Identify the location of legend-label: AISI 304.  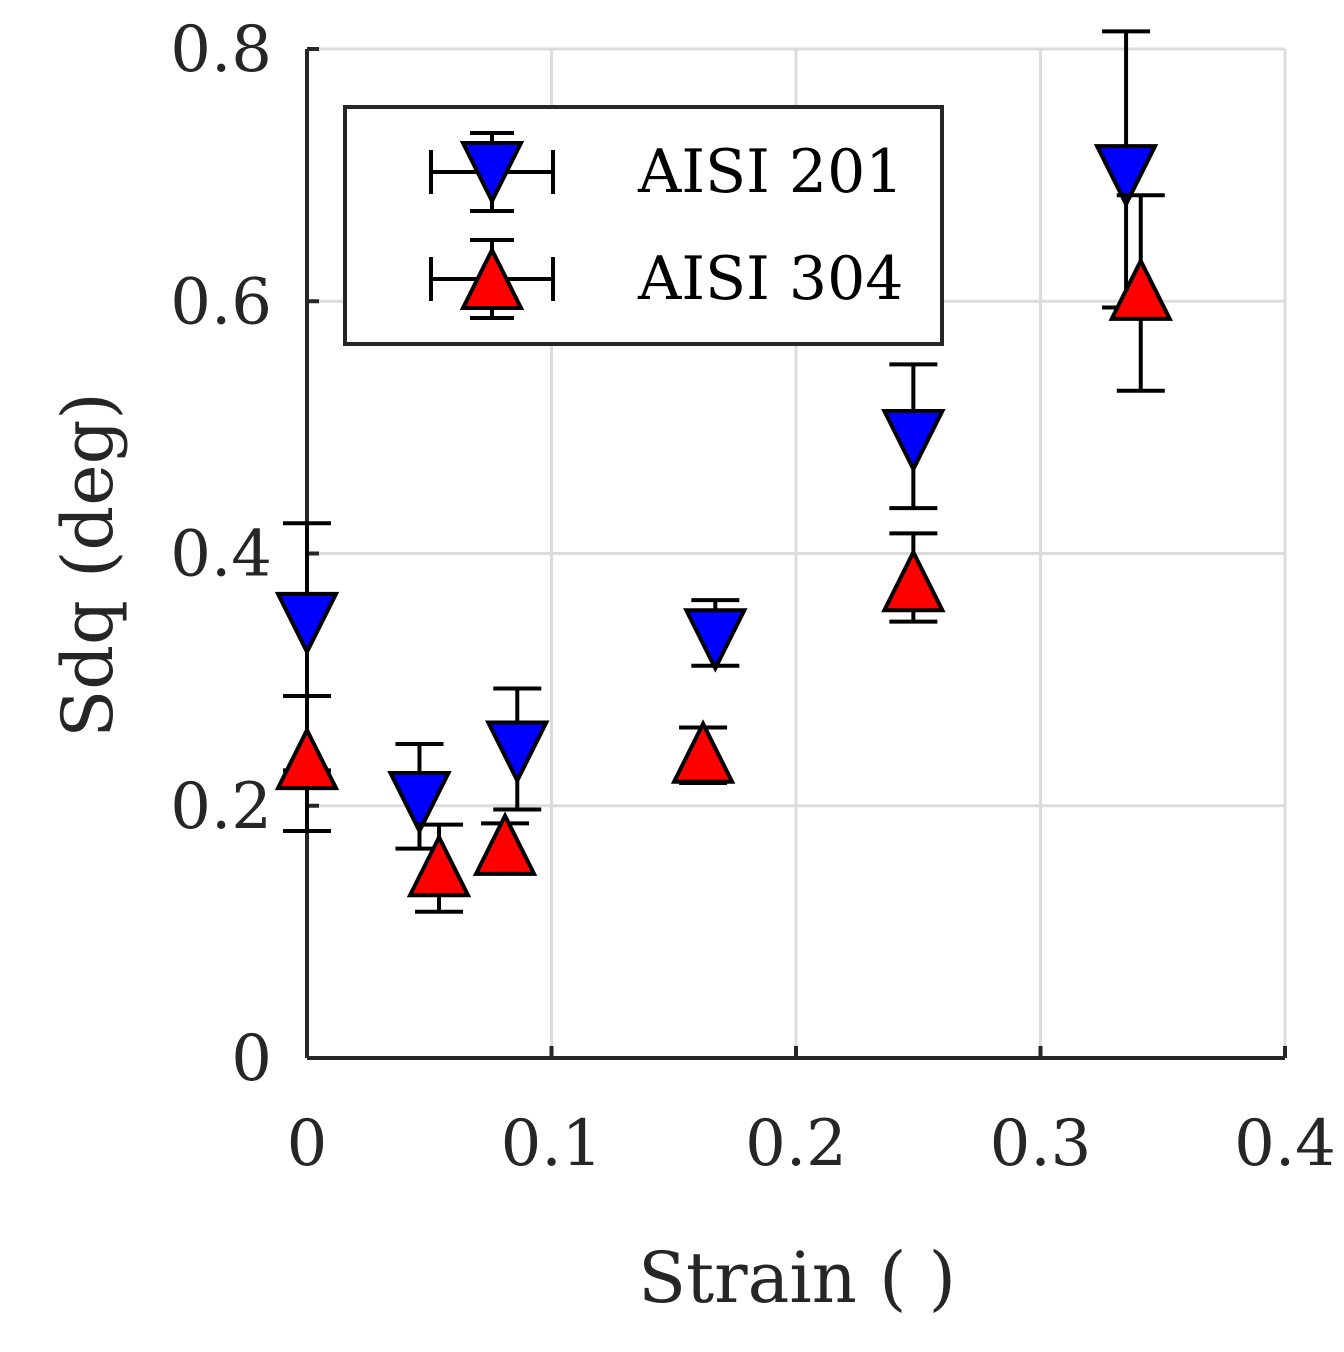
(770, 279).